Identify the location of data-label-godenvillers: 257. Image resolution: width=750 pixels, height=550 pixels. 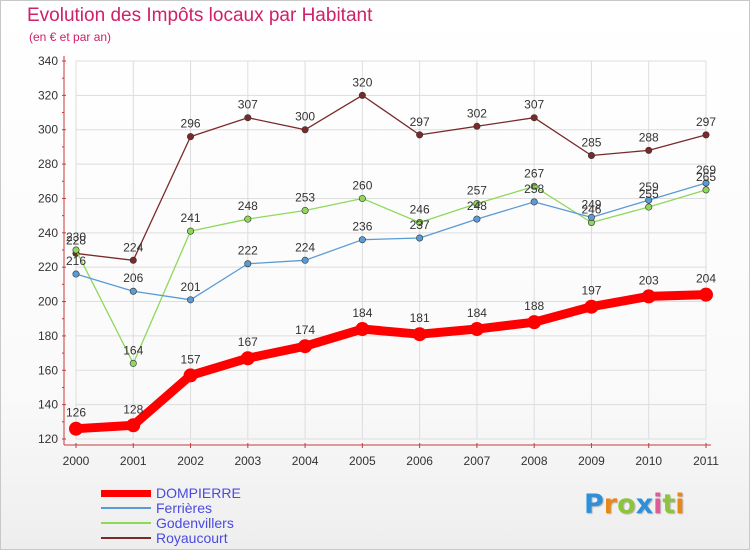
(477, 191).